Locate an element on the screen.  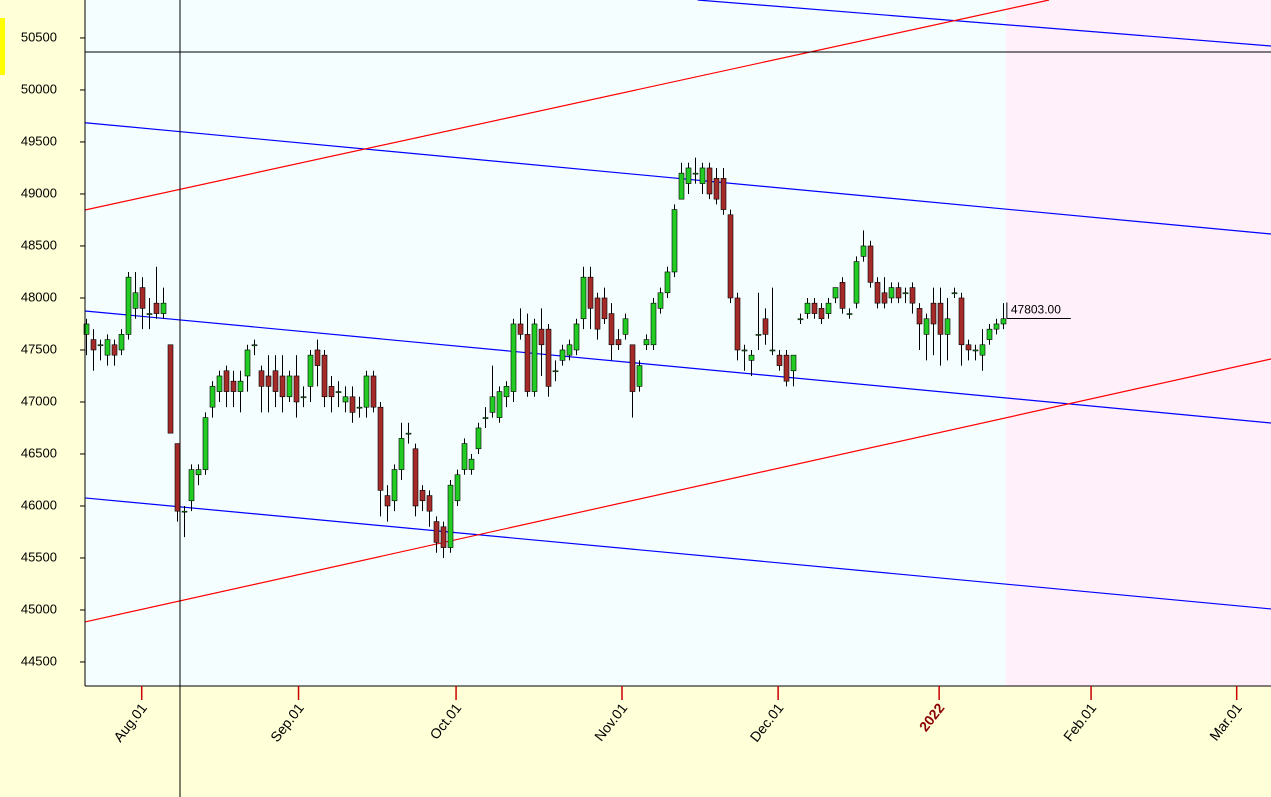
trend-line is located at coordinates (677, 367).